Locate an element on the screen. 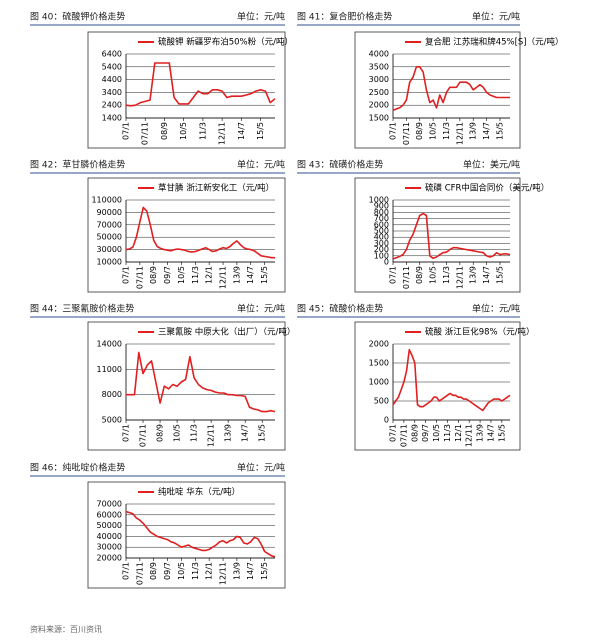 This screenshot has width=595, height=643. y-tick-label: 8000 is located at coordinates (112, 394).